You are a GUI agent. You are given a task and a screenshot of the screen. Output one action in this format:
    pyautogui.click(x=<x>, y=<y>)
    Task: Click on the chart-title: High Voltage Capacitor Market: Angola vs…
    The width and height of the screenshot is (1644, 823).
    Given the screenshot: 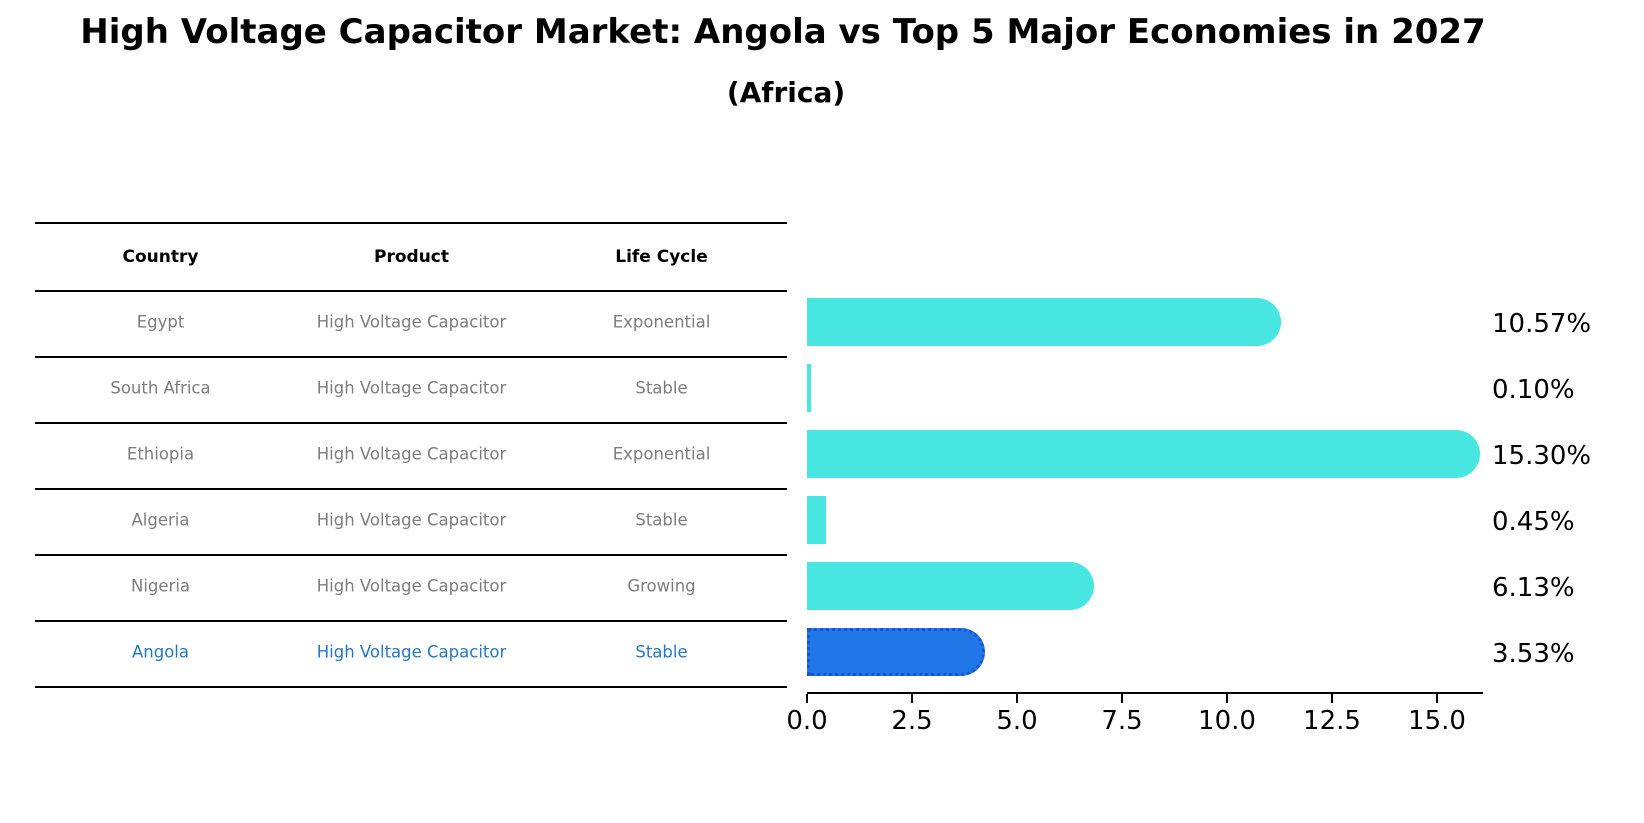 What is the action you would take?
    pyautogui.click(x=783, y=32)
    